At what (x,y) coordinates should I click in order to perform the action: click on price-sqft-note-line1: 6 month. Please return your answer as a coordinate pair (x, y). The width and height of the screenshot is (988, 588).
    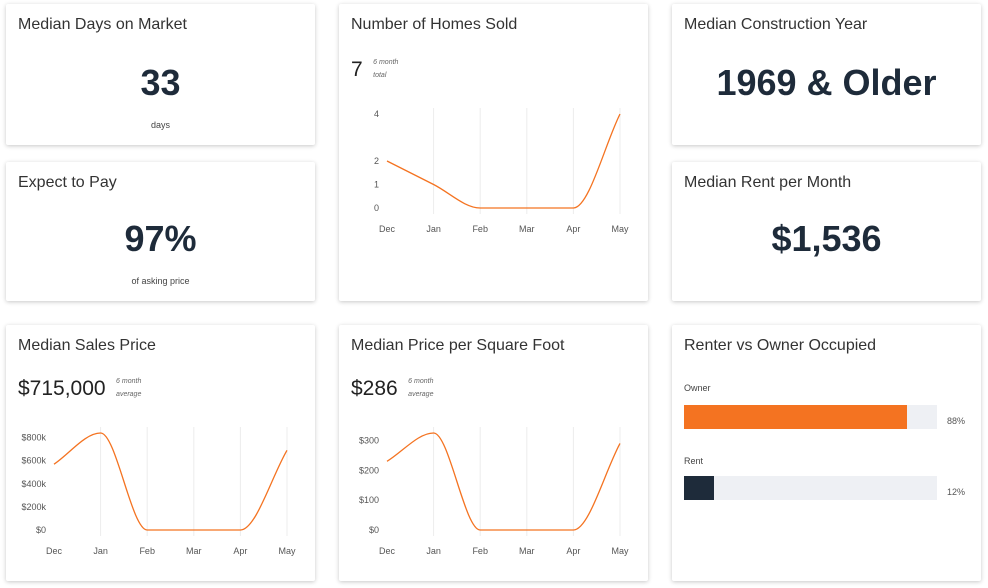
    Looking at the image, I should click on (421, 381).